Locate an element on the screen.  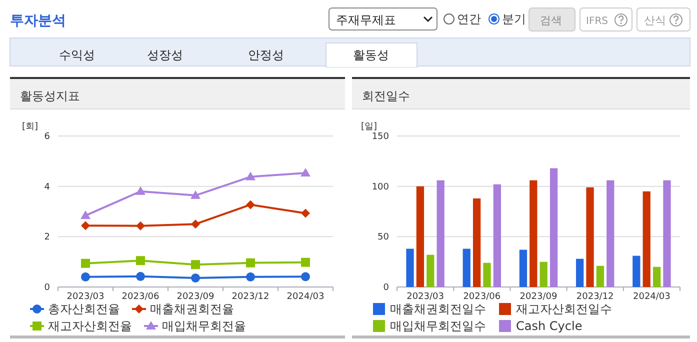
legend-label: Cash Cycle is located at coordinates (549, 326).